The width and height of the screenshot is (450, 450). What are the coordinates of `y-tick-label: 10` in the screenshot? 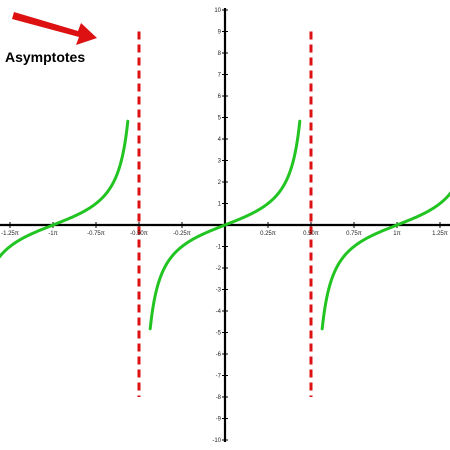 It's located at (217, 11).